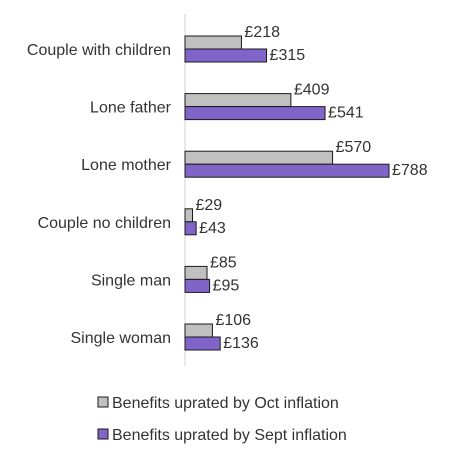 The image size is (465, 459). What do you see at coordinates (229, 435) in the screenshot?
I see `legend-label: Benefits uprated by Sept inflation` at bounding box center [229, 435].